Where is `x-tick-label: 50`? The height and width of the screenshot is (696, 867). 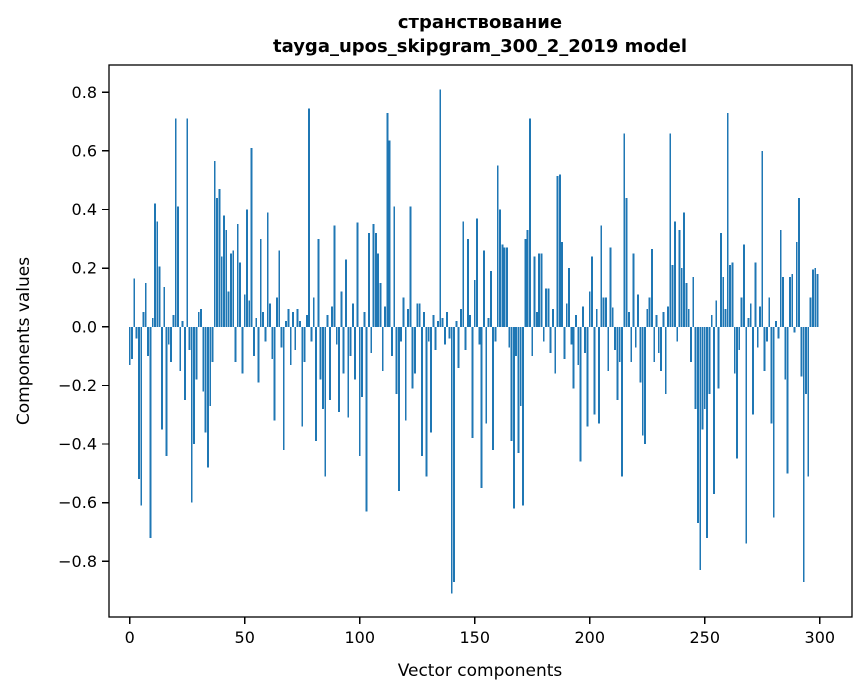
x-tick-label: 50 is located at coordinates (245, 637).